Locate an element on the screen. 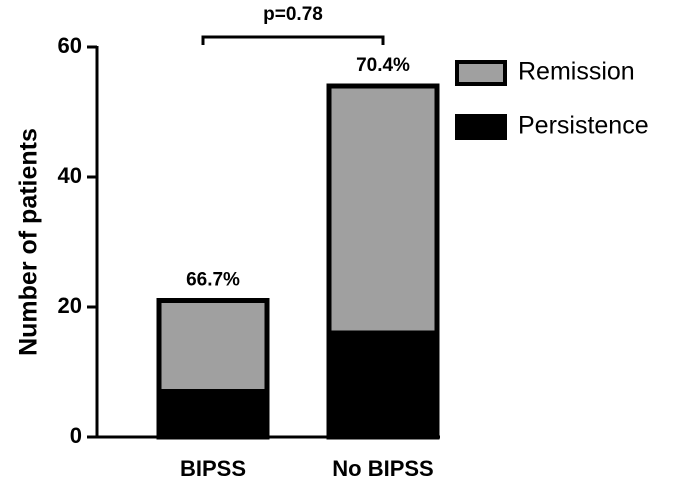  significance-bracket is located at coordinates (293, 40).